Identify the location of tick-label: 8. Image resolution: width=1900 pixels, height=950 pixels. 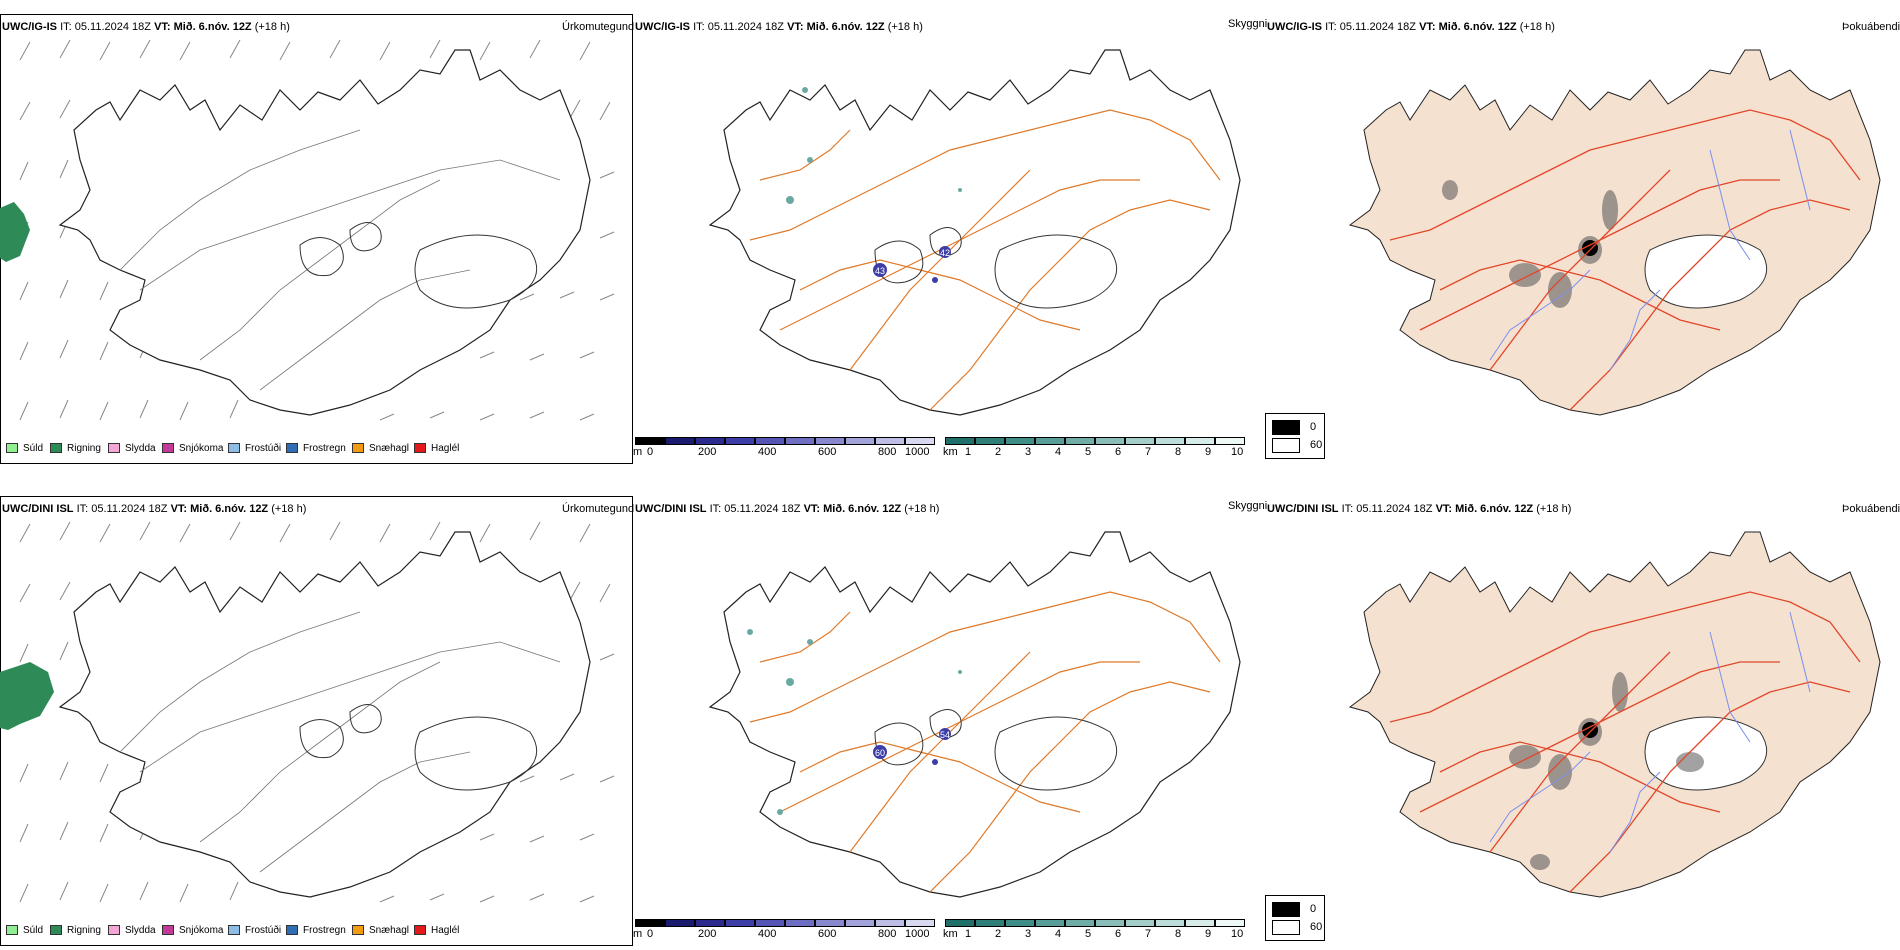
(1178, 452).